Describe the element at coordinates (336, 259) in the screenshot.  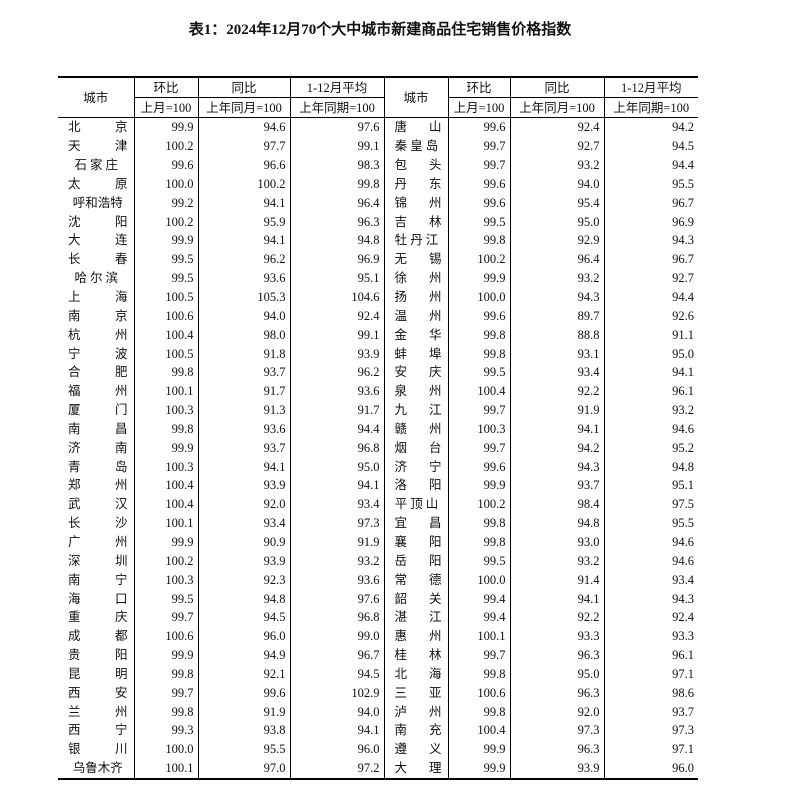
I see `cell-avg: 96.9` at that location.